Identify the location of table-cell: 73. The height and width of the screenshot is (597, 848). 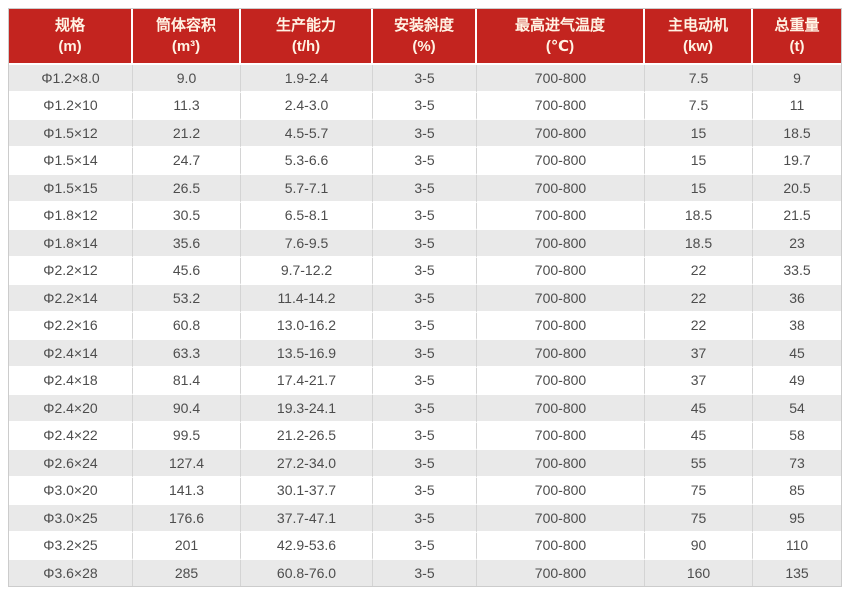
(797, 464).